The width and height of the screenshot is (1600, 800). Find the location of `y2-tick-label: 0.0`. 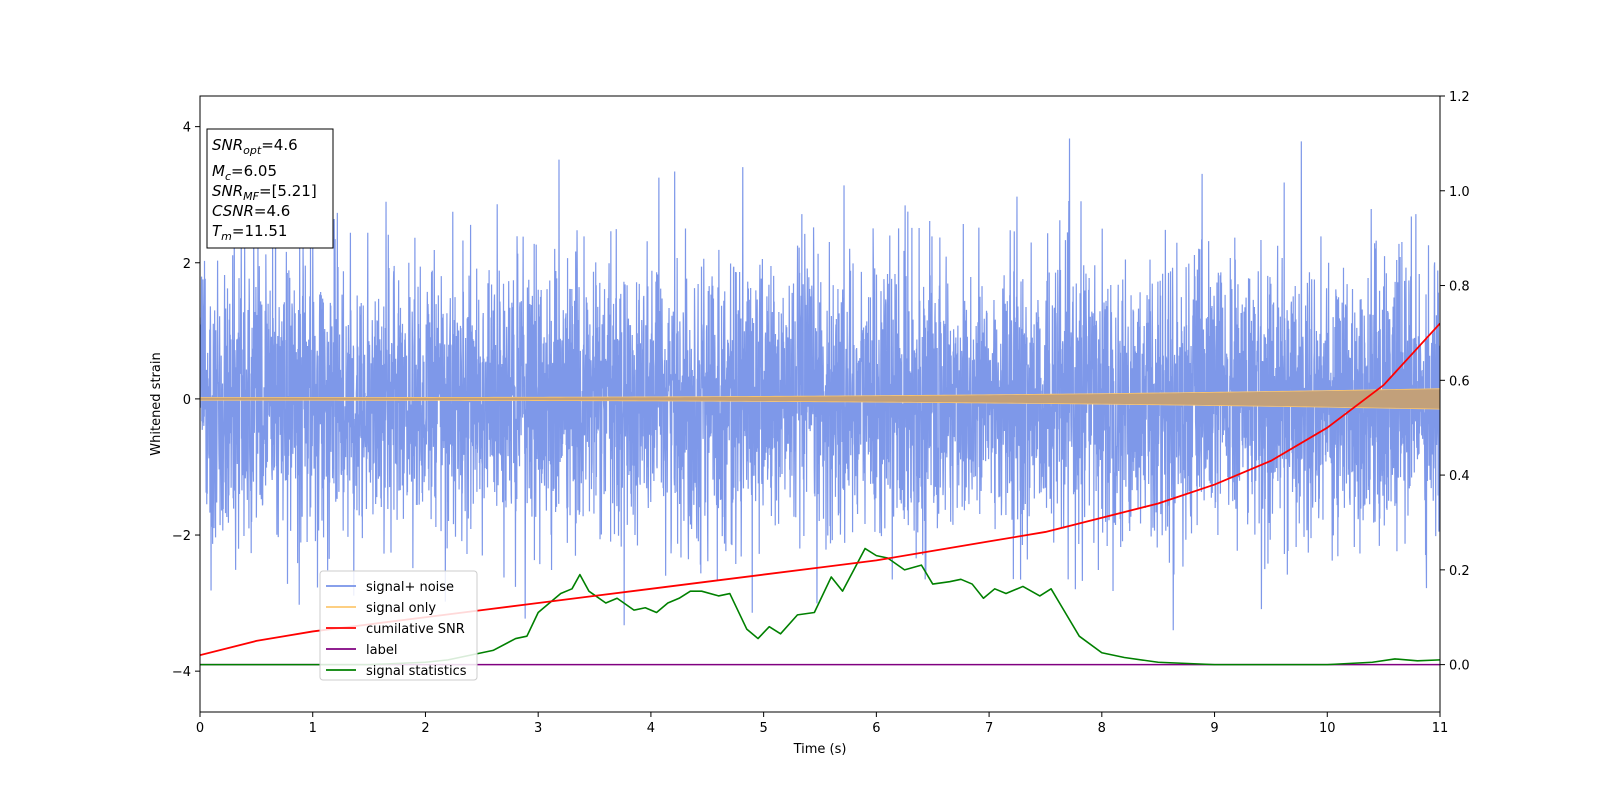

y2-tick-label: 0.0 is located at coordinates (1459, 666).